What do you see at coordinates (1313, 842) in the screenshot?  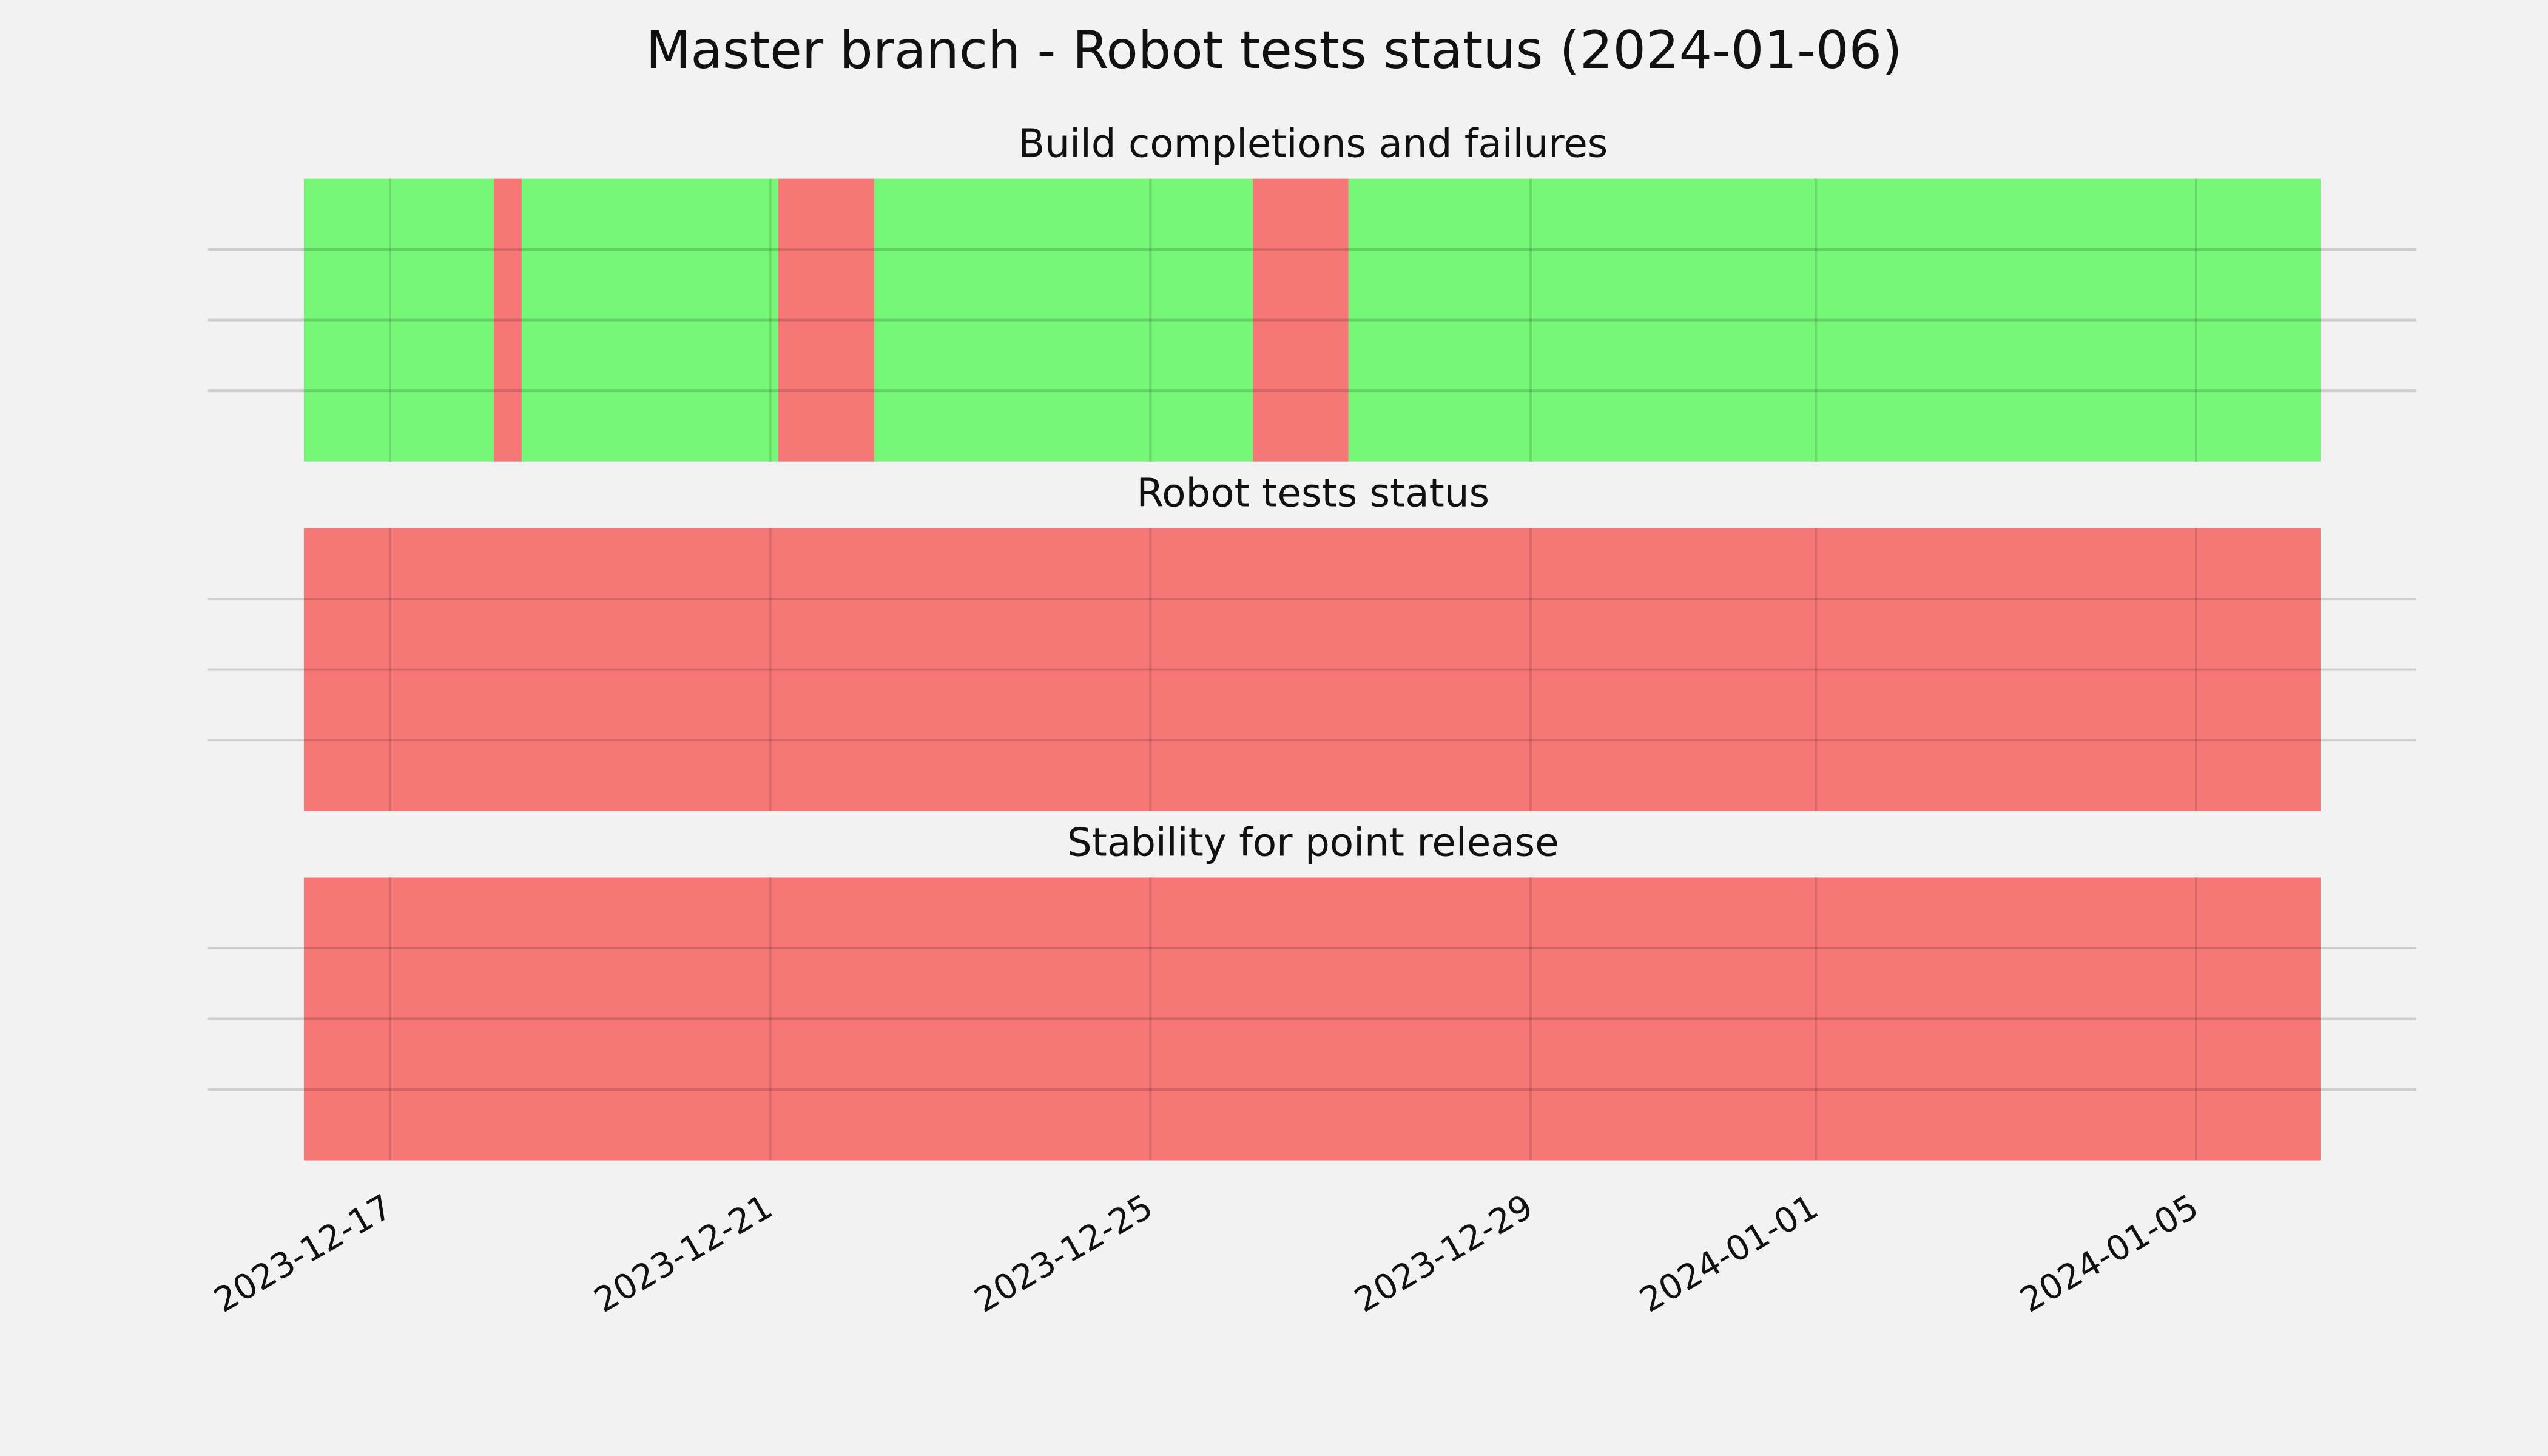 I see `panel-title: Stability for point release` at bounding box center [1313, 842].